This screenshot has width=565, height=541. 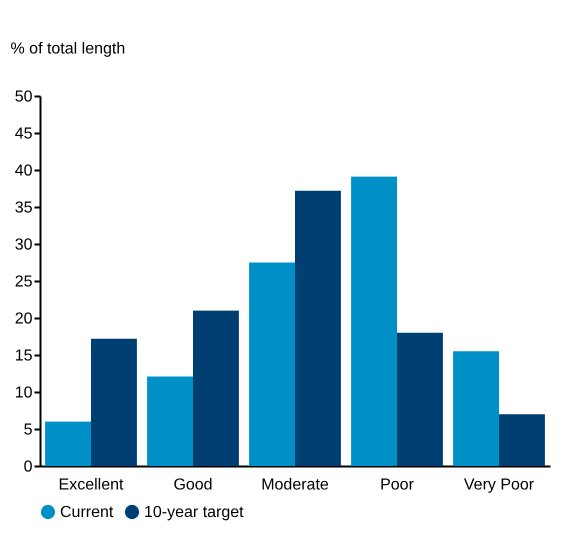 What do you see at coordinates (23, 245) in the screenshot?
I see `y-tick-label: 30` at bounding box center [23, 245].